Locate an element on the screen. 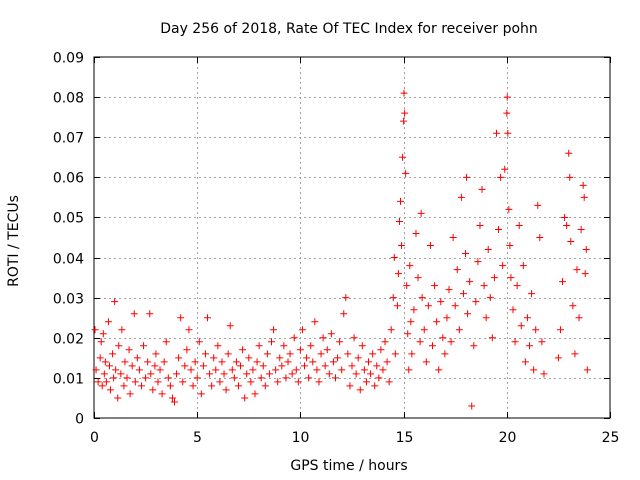 The image size is (640, 480). x-tick-label: 10 is located at coordinates (301, 438).